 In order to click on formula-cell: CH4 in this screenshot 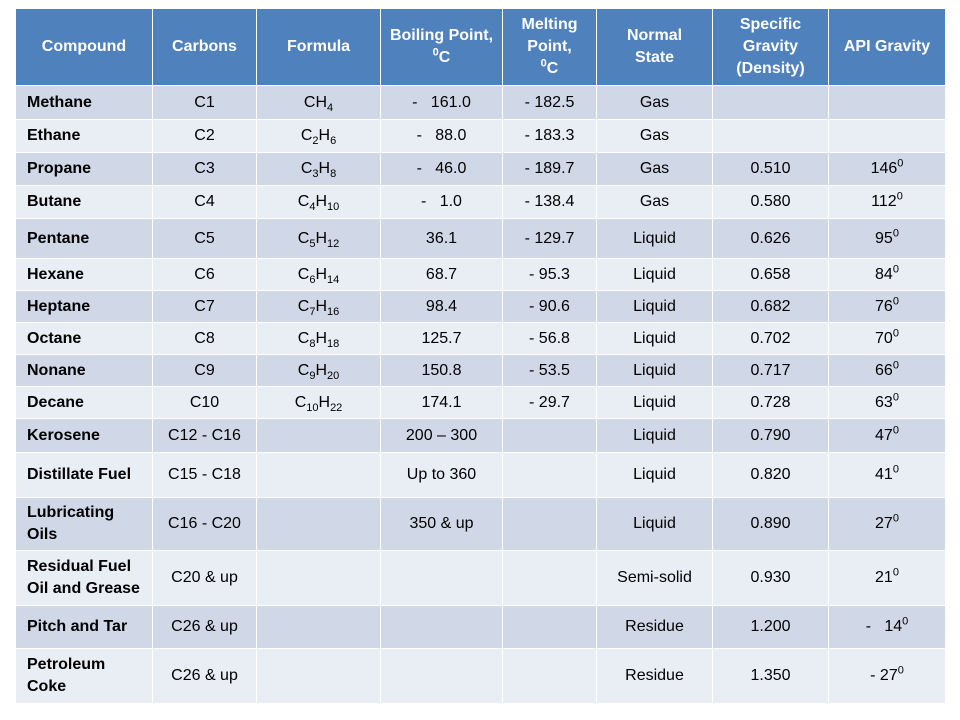, I will do `click(318, 102)`.